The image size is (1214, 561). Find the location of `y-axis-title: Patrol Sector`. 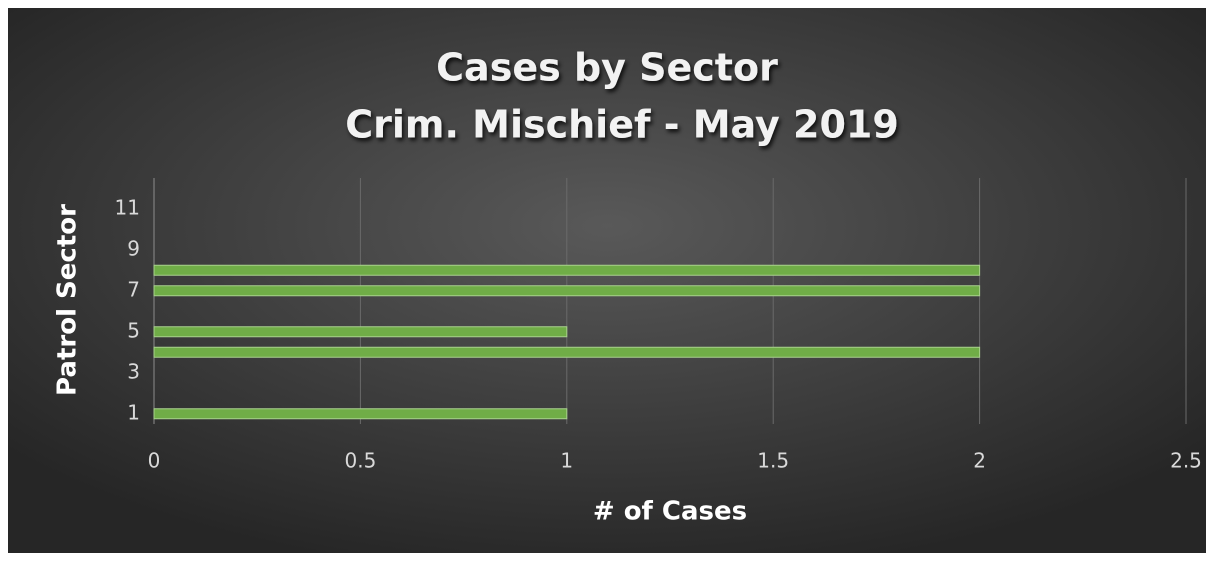

y-axis-title: Patrol Sector is located at coordinates (68, 300).